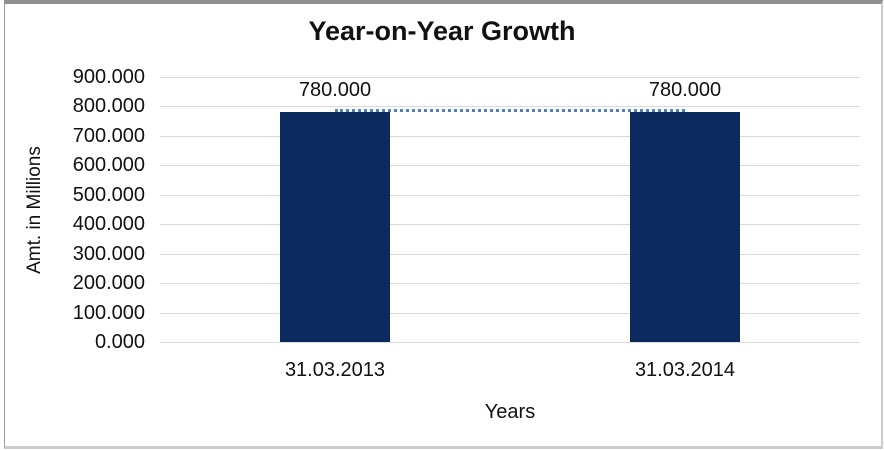 This screenshot has width=884, height=450. Describe the element at coordinates (108, 253) in the screenshot. I see `y-tick-label: 300.000` at that location.